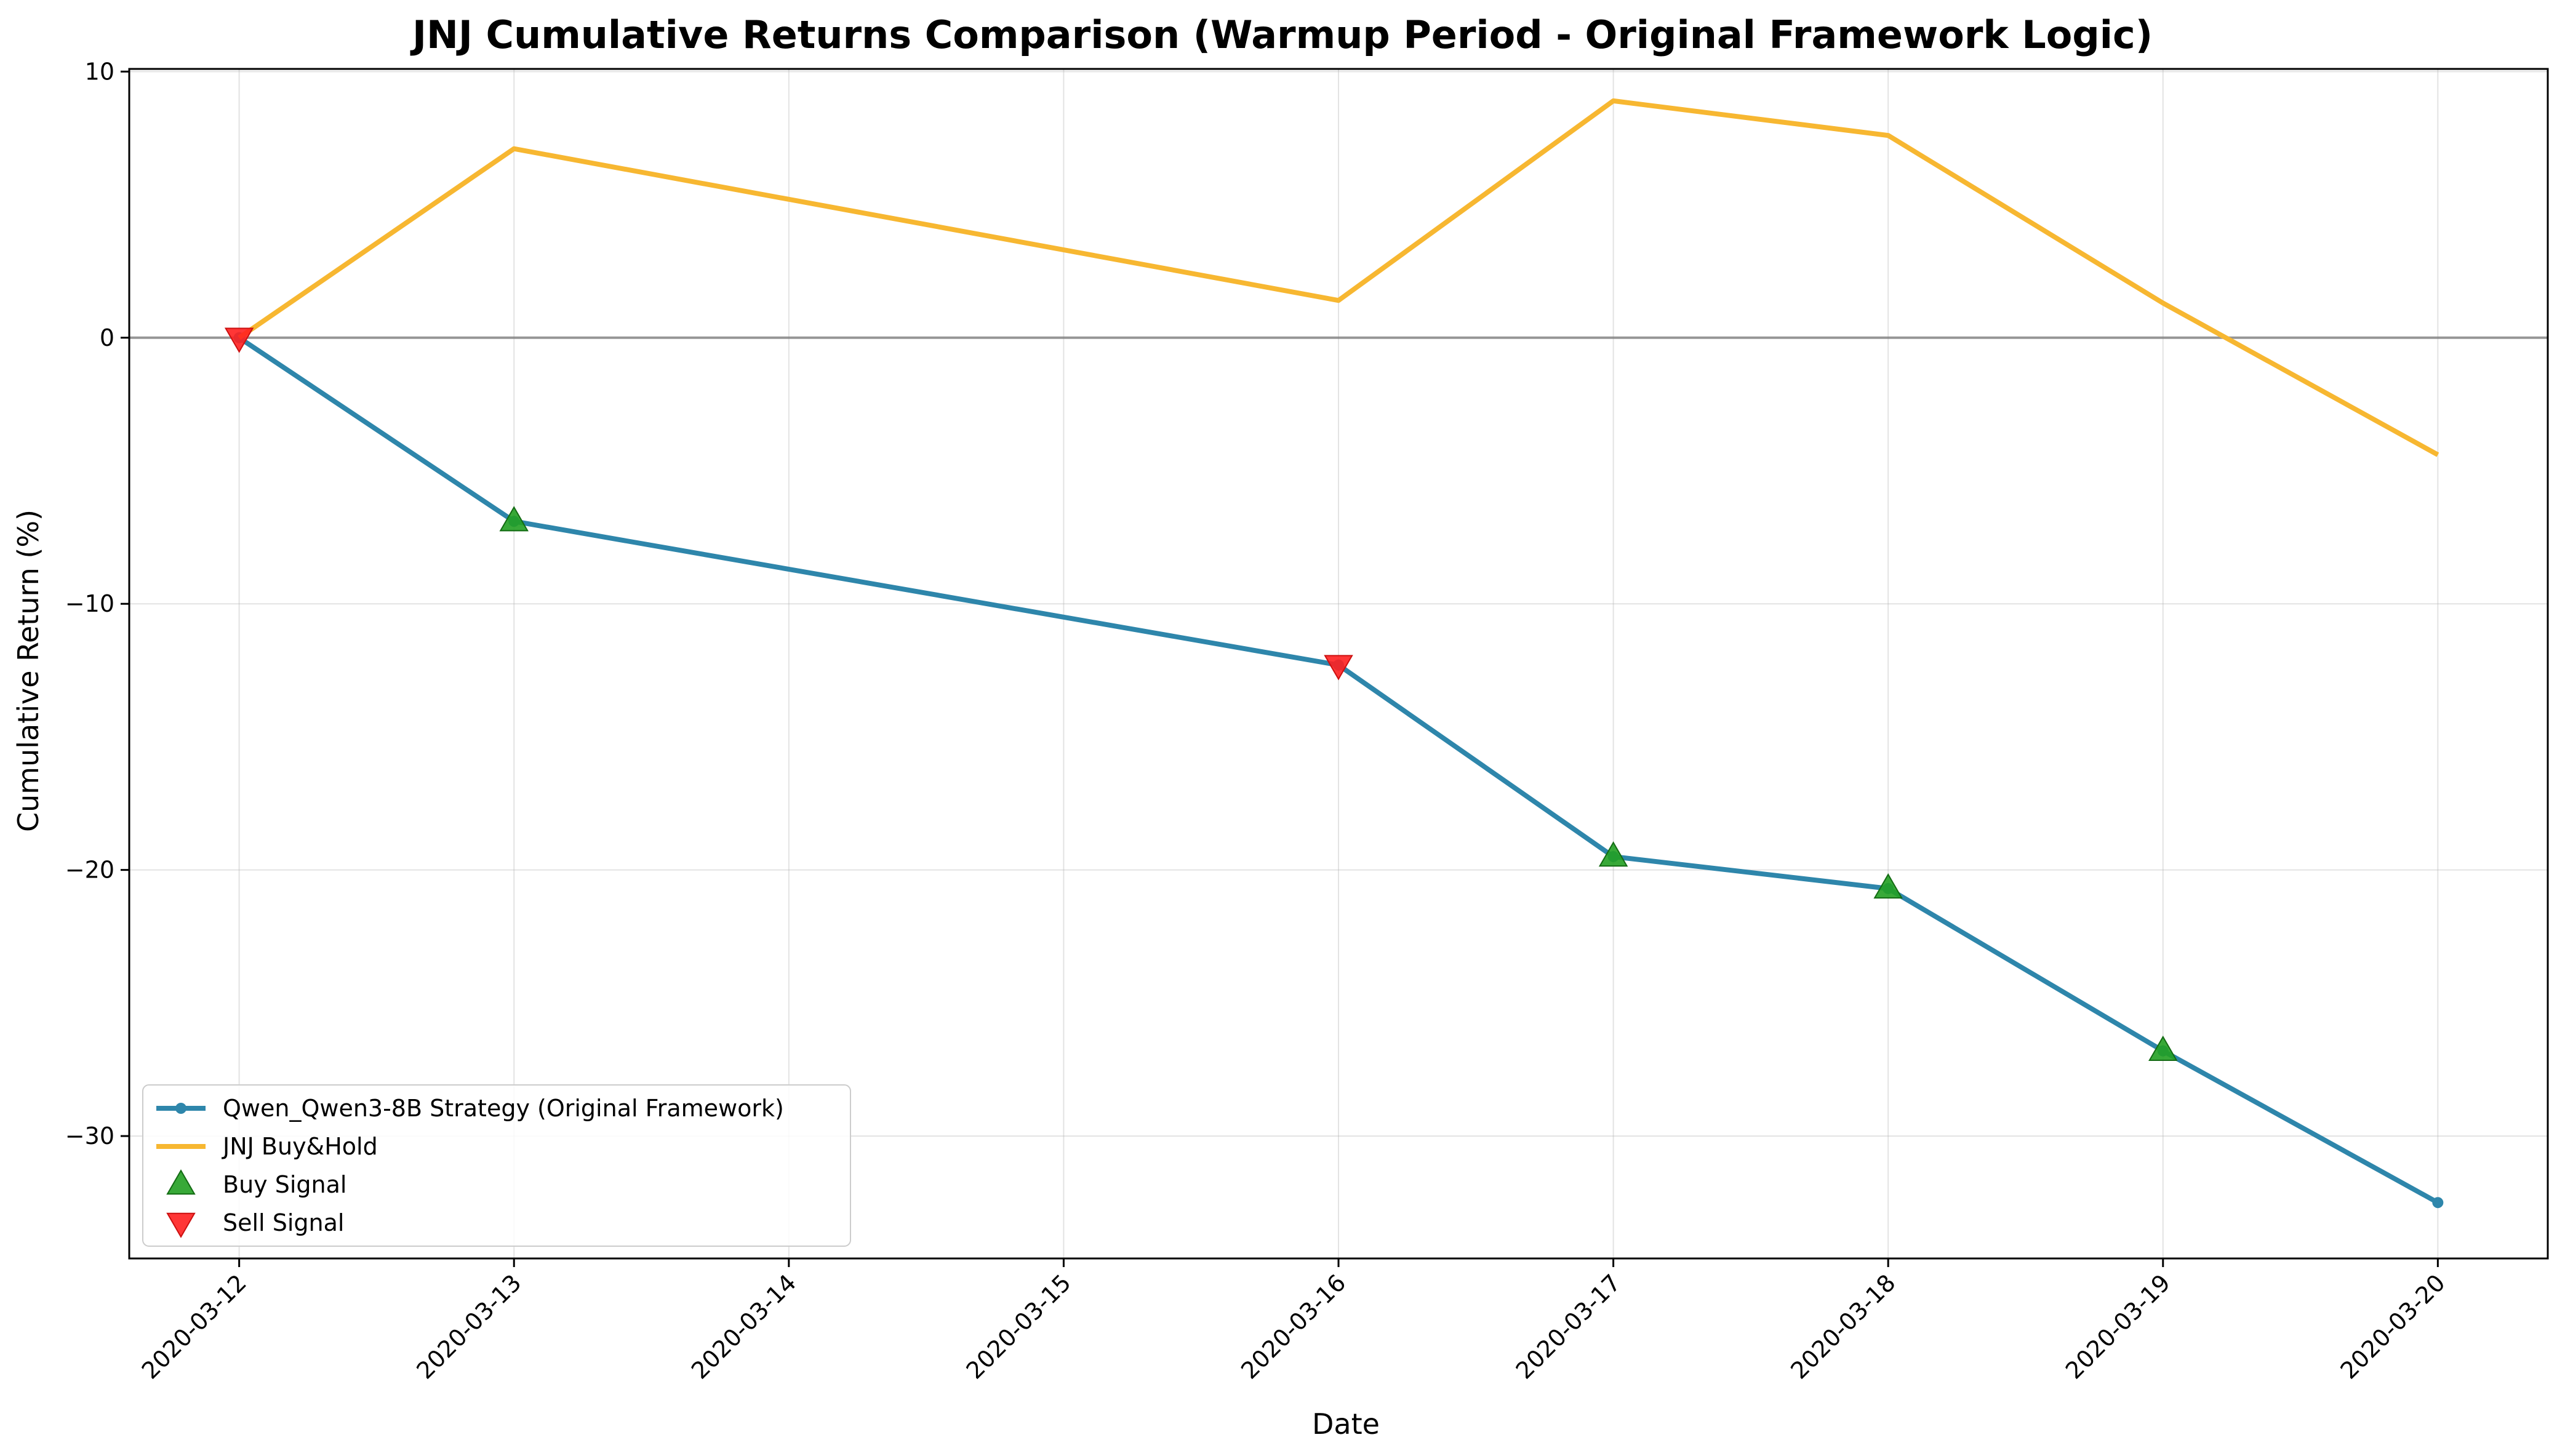 The width and height of the screenshot is (2565, 1456). I want to click on legend-label: Buy Signal, so click(284, 1184).